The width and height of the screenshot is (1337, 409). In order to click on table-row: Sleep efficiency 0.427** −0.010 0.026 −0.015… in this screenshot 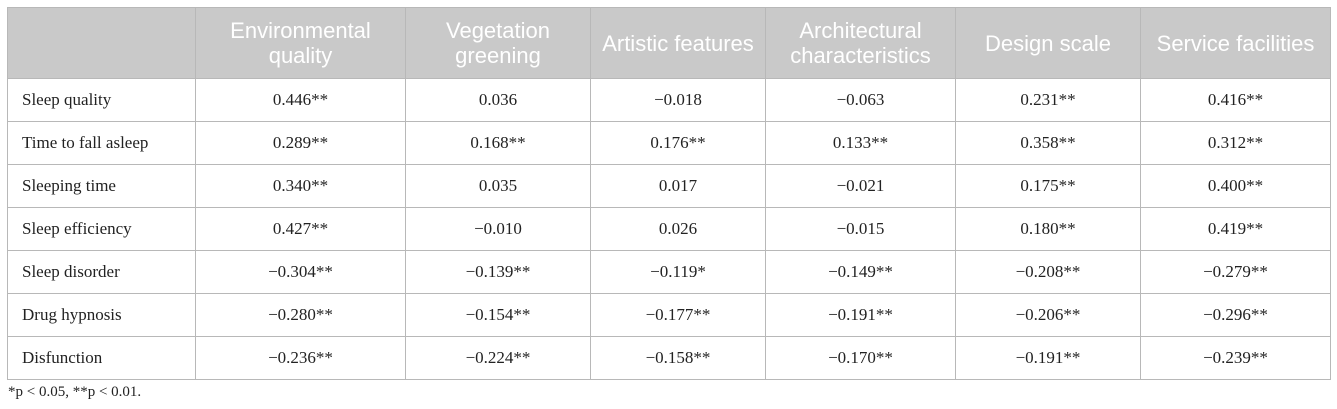, I will do `click(669, 229)`.